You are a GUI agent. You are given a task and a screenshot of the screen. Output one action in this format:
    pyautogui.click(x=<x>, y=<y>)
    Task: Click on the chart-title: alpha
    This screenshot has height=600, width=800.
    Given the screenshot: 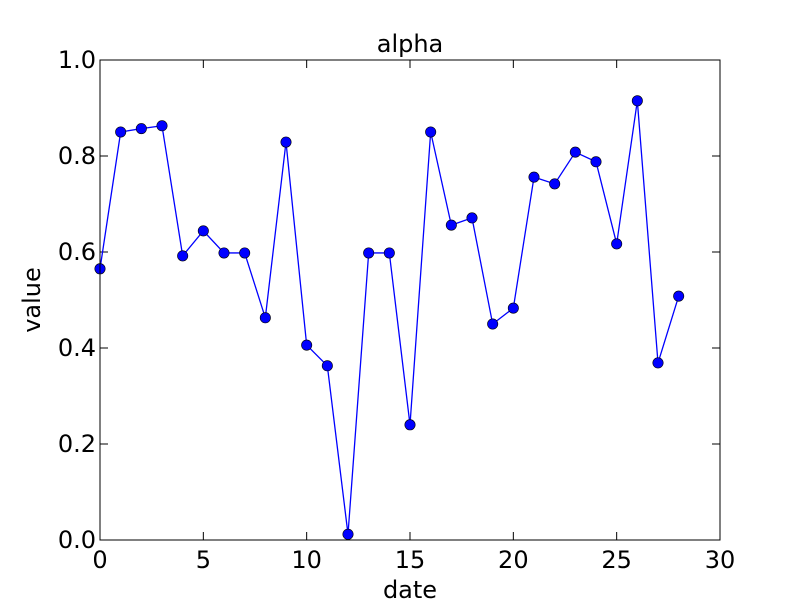 What is the action you would take?
    pyautogui.click(x=410, y=44)
    